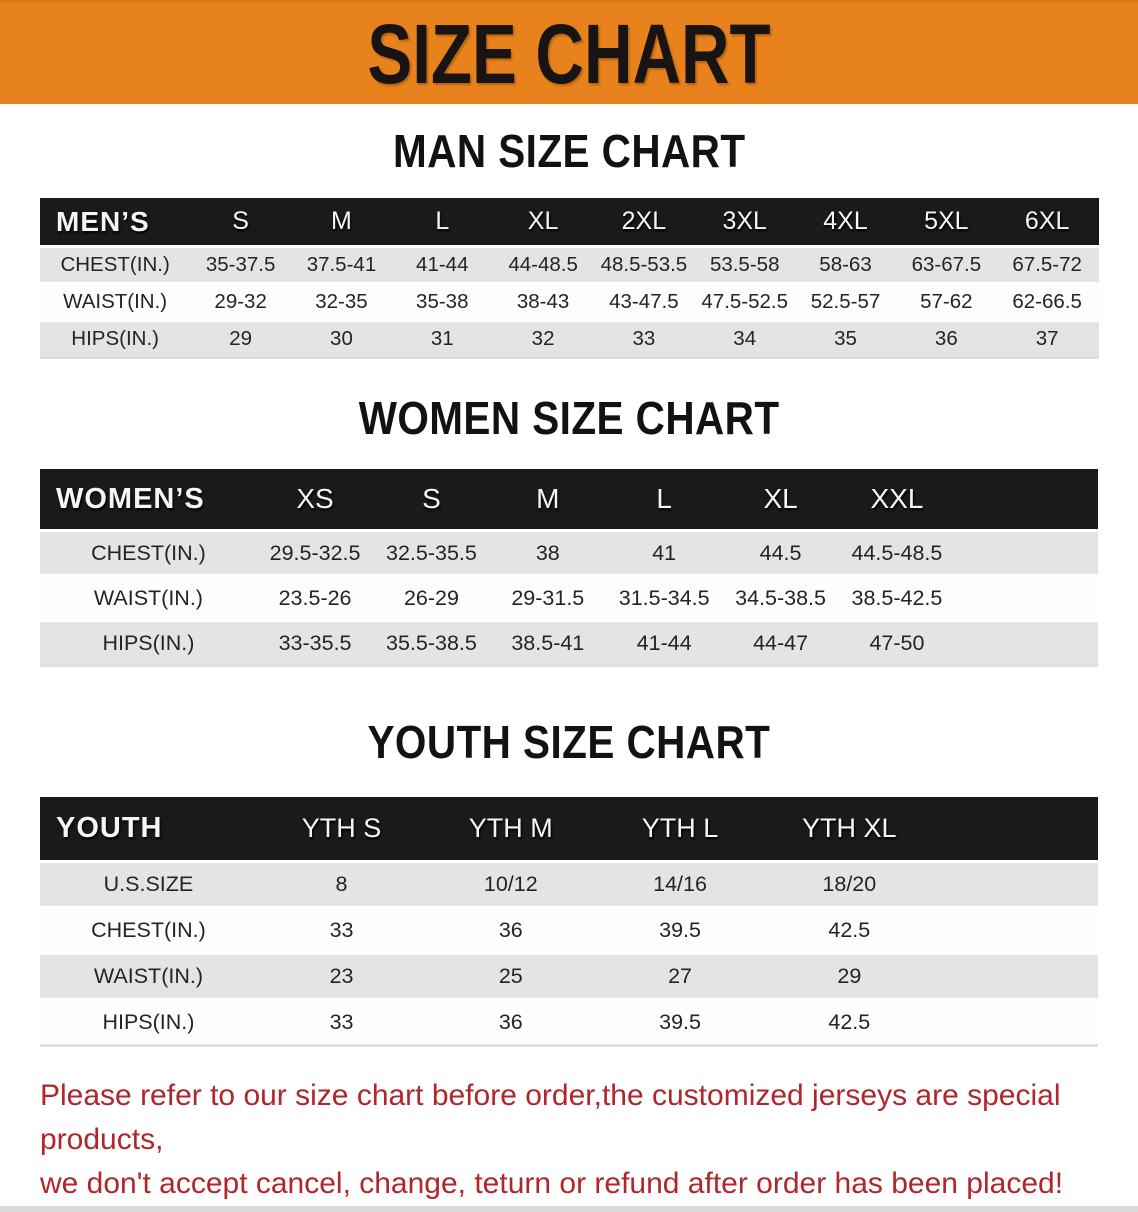 The height and width of the screenshot is (1212, 1138). I want to click on column-header: XS, so click(315, 500).